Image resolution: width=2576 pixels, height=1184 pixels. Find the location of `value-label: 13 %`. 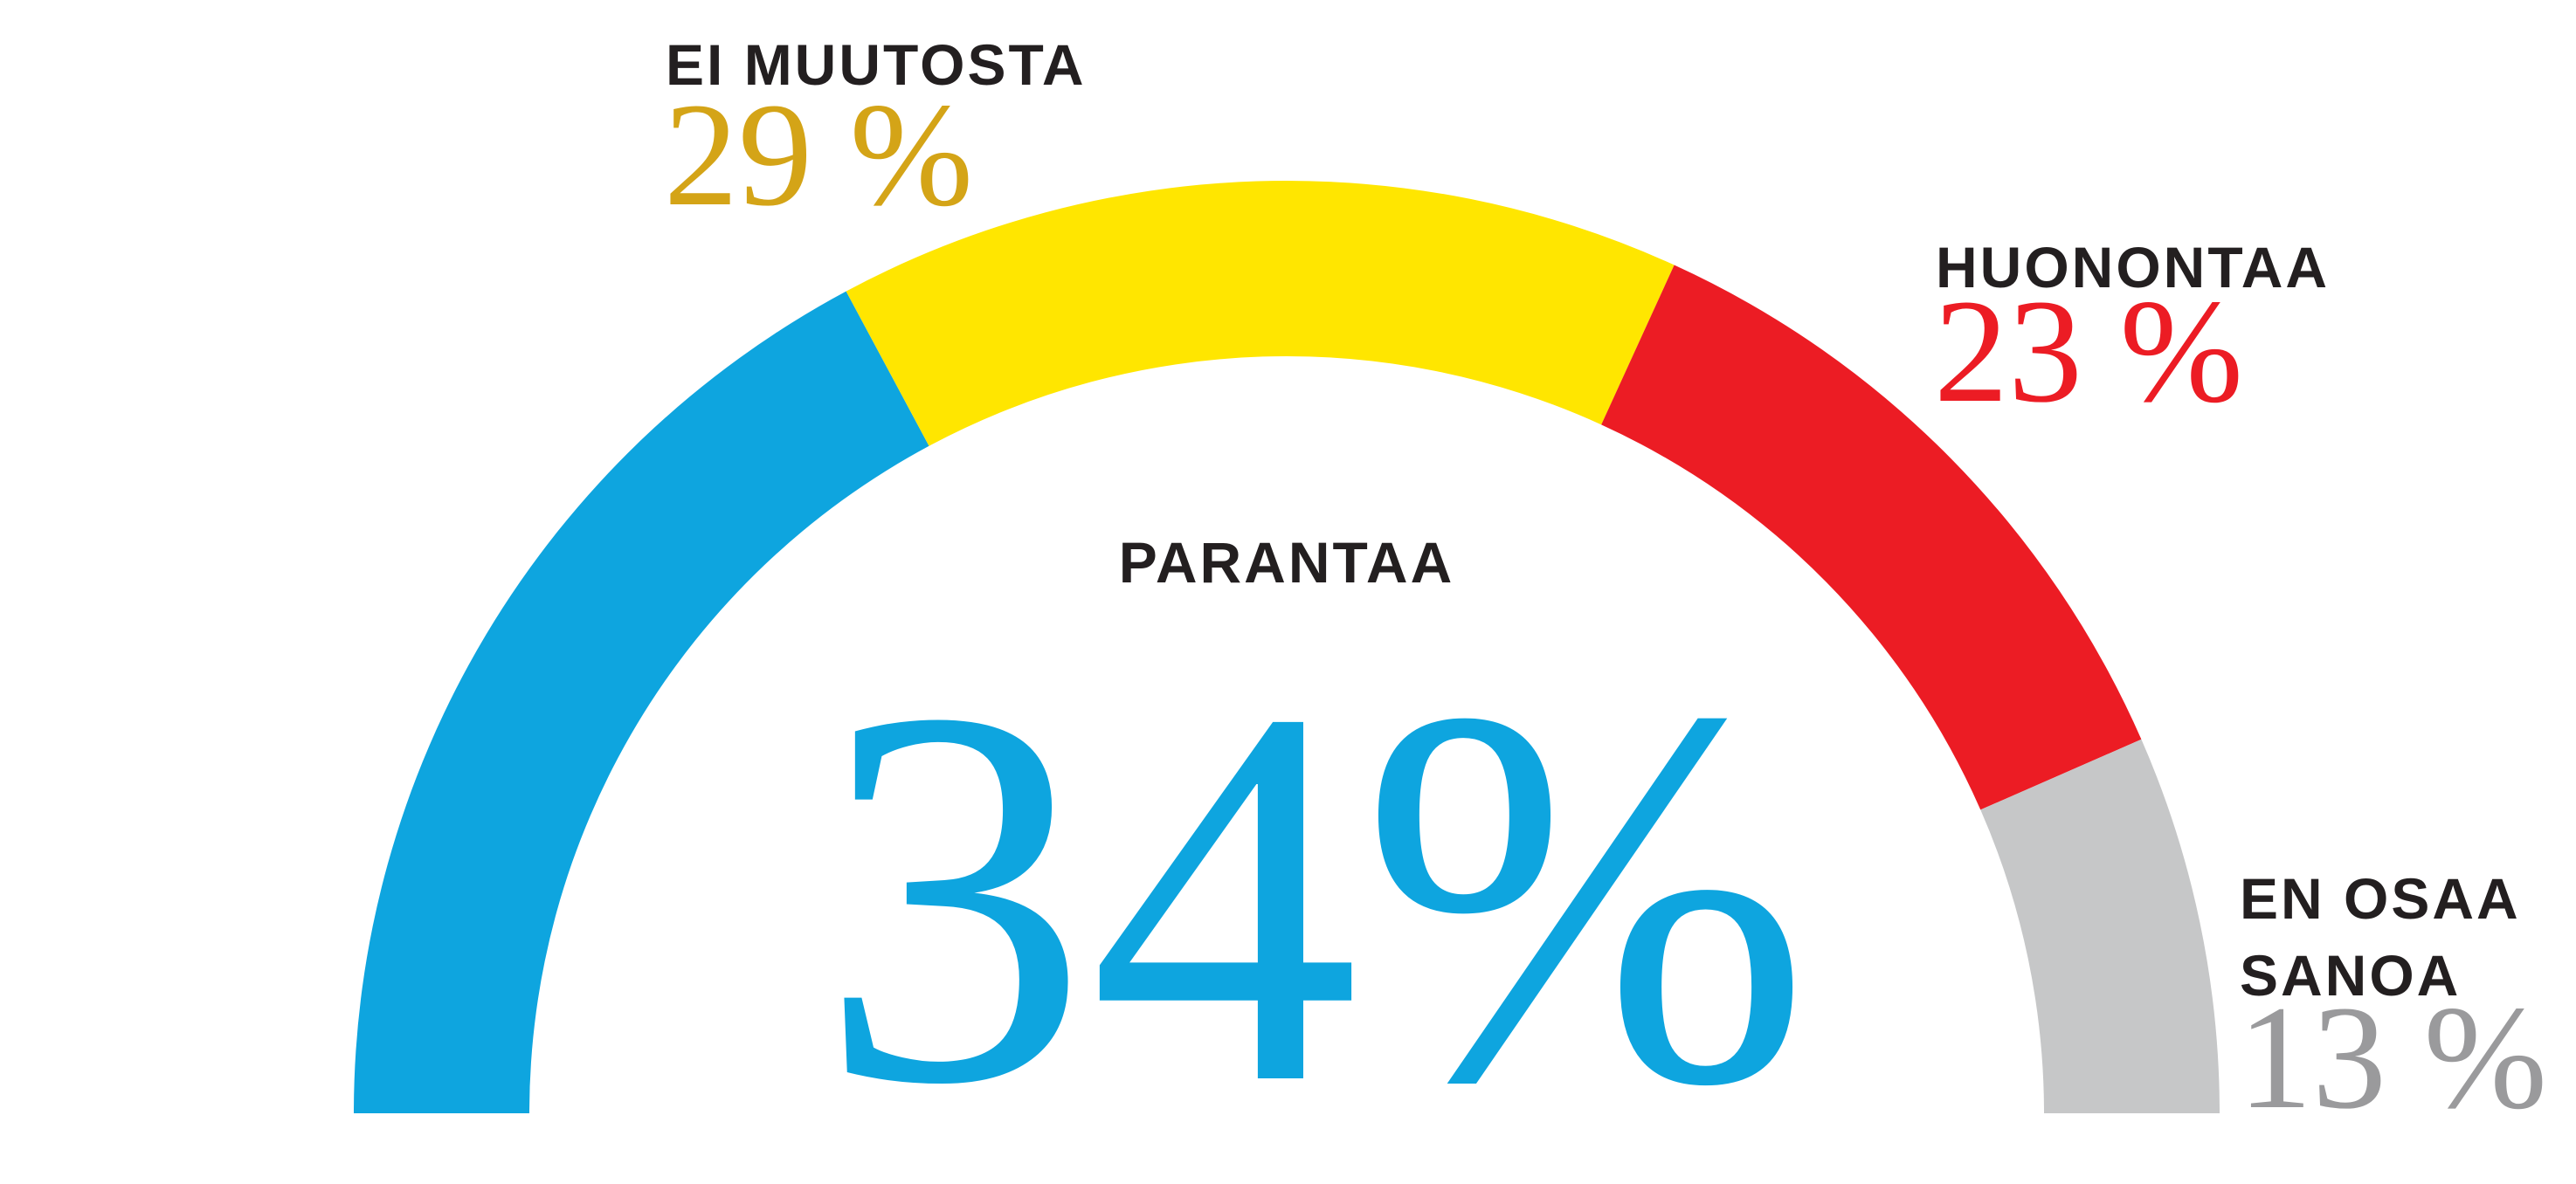

value-label: 13 % is located at coordinates (2393, 1057).